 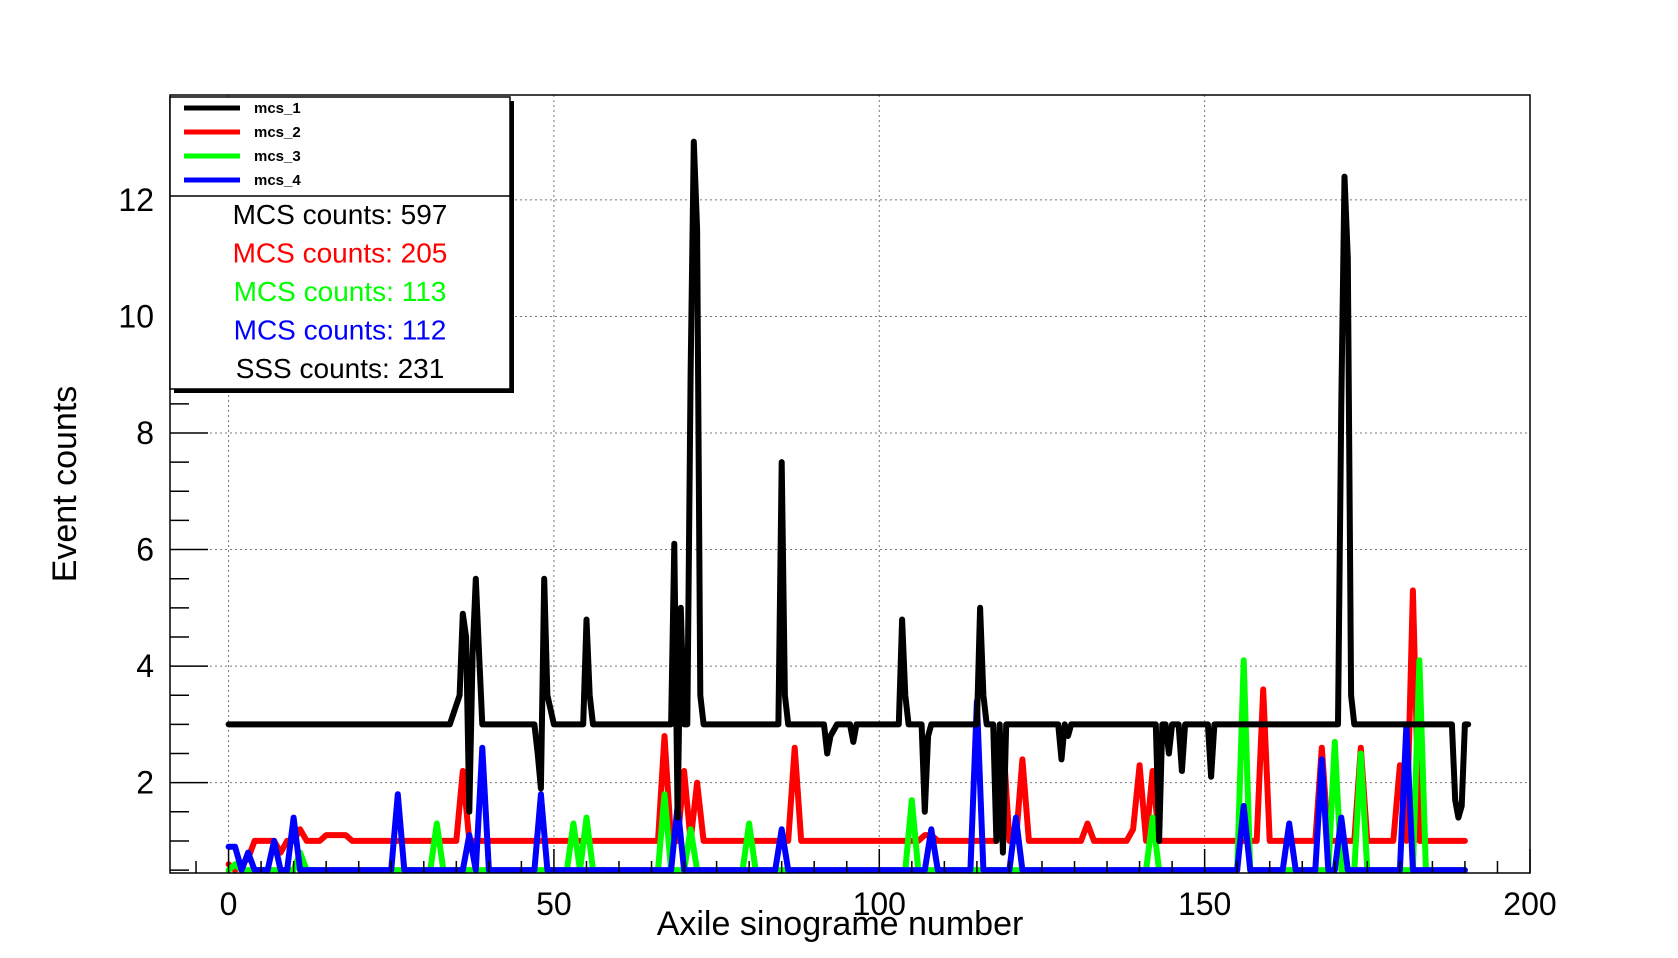 What do you see at coordinates (65, 484) in the screenshot?
I see `y-axis-title: Event counts` at bounding box center [65, 484].